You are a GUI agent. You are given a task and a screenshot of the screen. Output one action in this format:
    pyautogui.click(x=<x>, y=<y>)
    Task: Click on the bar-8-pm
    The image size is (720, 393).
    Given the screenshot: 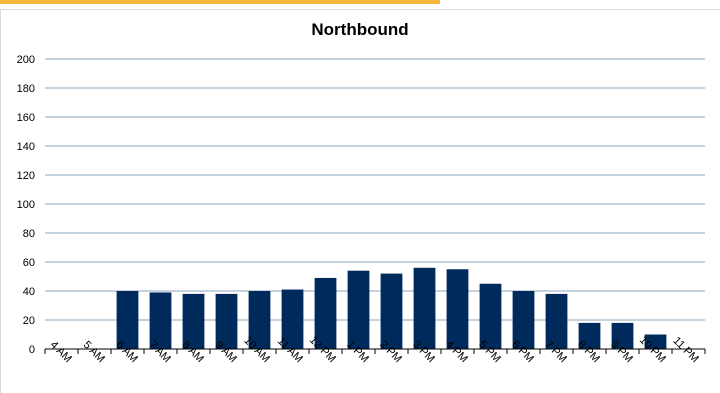 What is the action you would take?
    pyautogui.click(x=589, y=335)
    